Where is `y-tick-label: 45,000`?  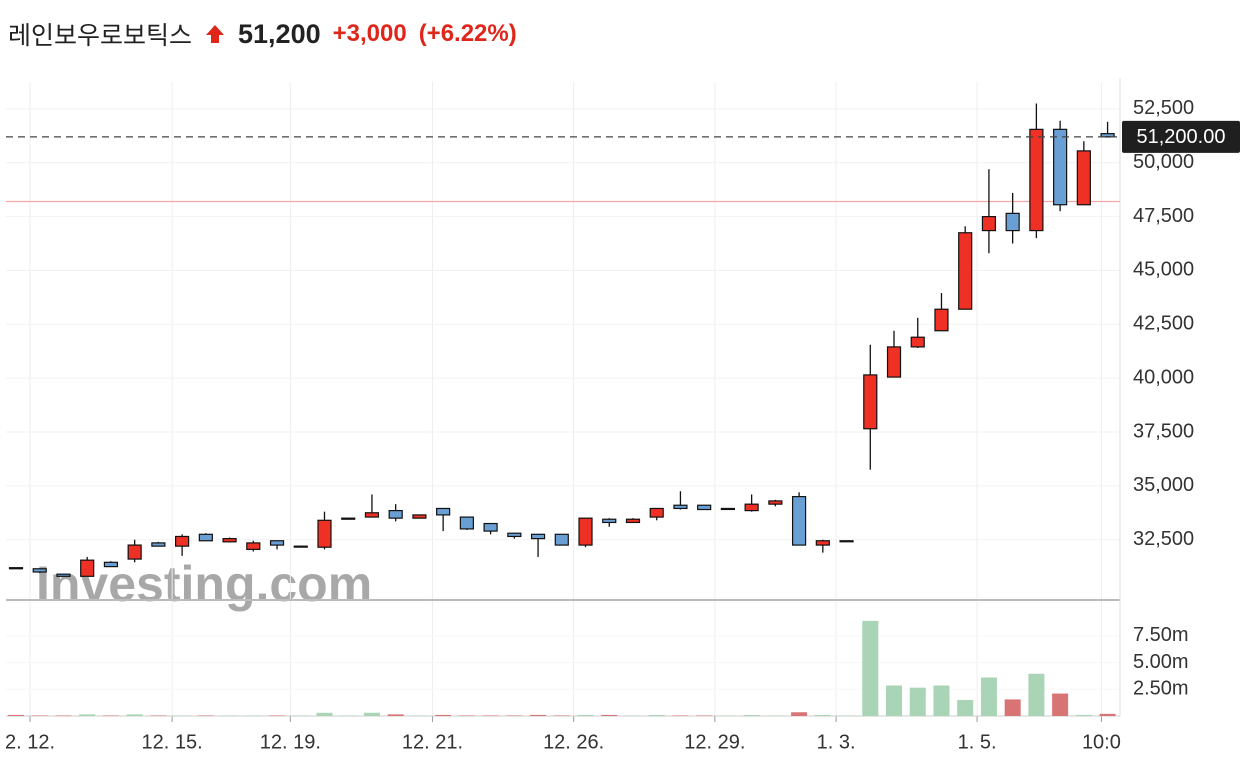
y-tick-label: 45,000 is located at coordinates (1163, 270).